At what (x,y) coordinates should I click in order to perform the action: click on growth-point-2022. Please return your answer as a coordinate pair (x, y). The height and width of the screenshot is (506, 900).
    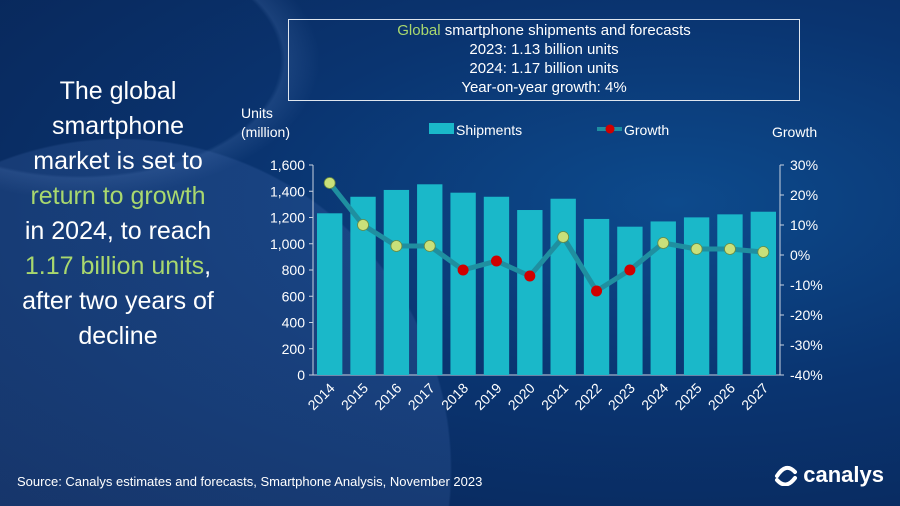
    Looking at the image, I should click on (597, 291).